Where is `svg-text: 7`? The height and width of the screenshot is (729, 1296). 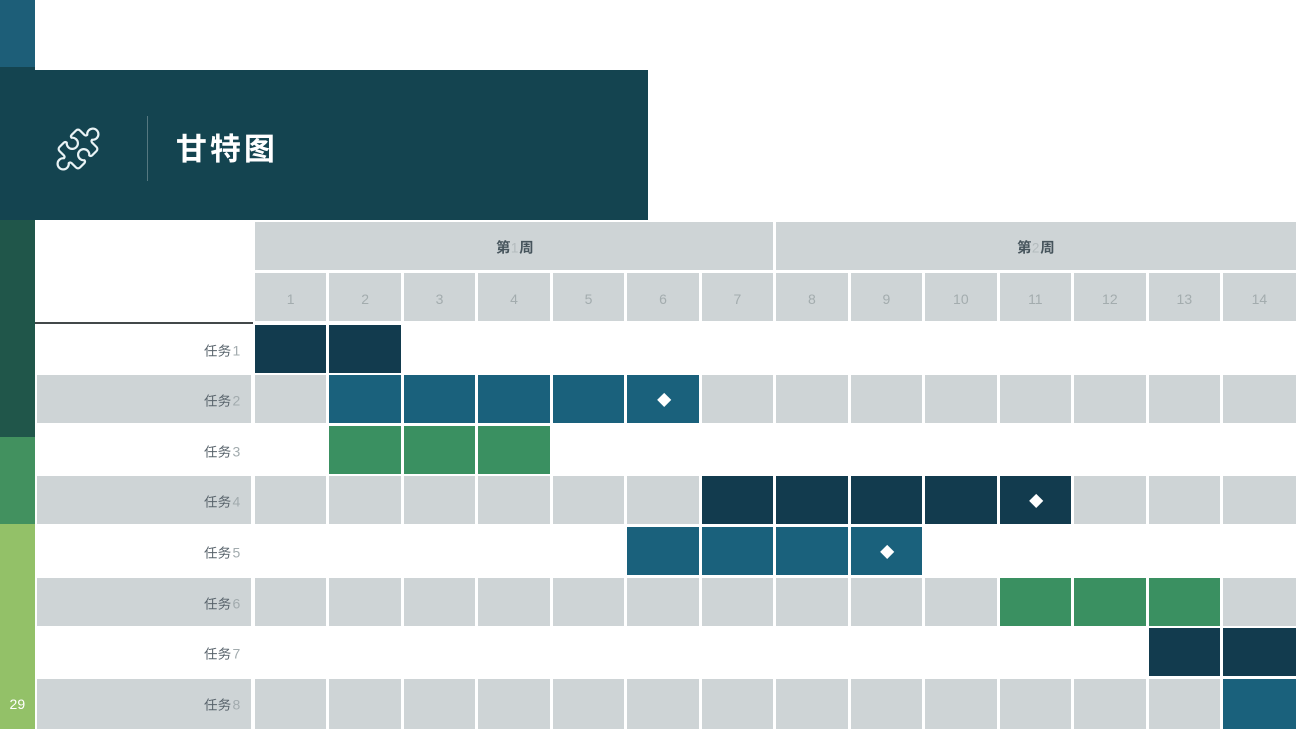
svg-text: 7 is located at coordinates (236, 654).